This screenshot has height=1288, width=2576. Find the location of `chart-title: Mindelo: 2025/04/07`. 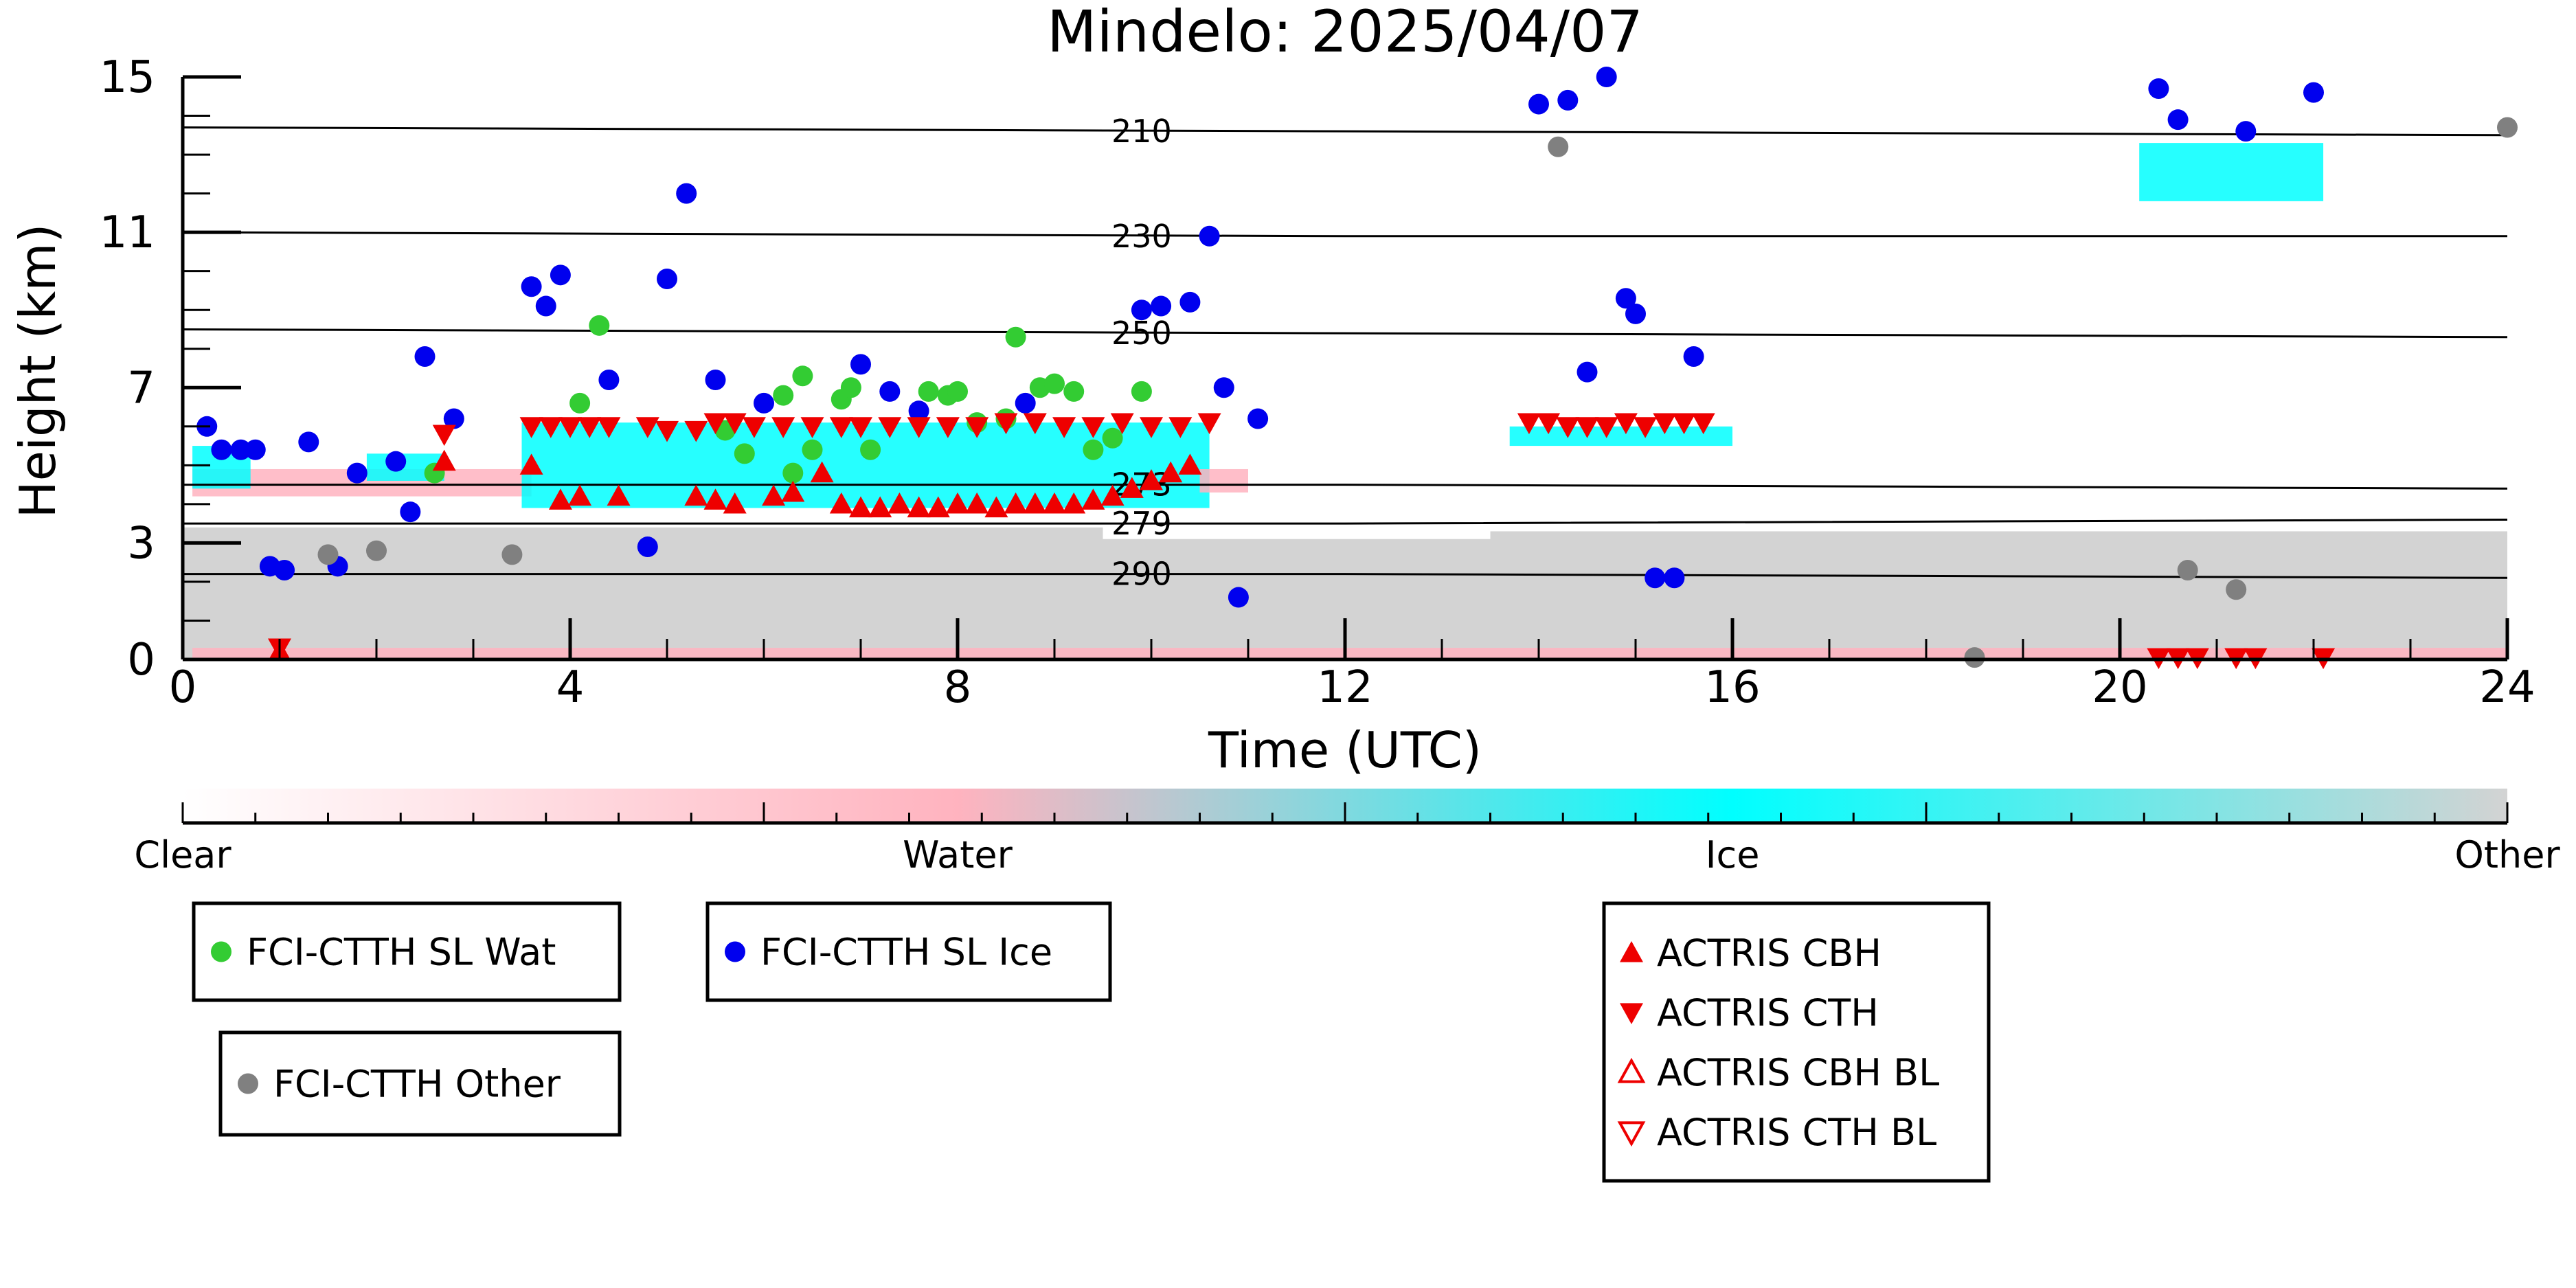

chart-title: Mindelo: 2025/04/07 is located at coordinates (1345, 32).